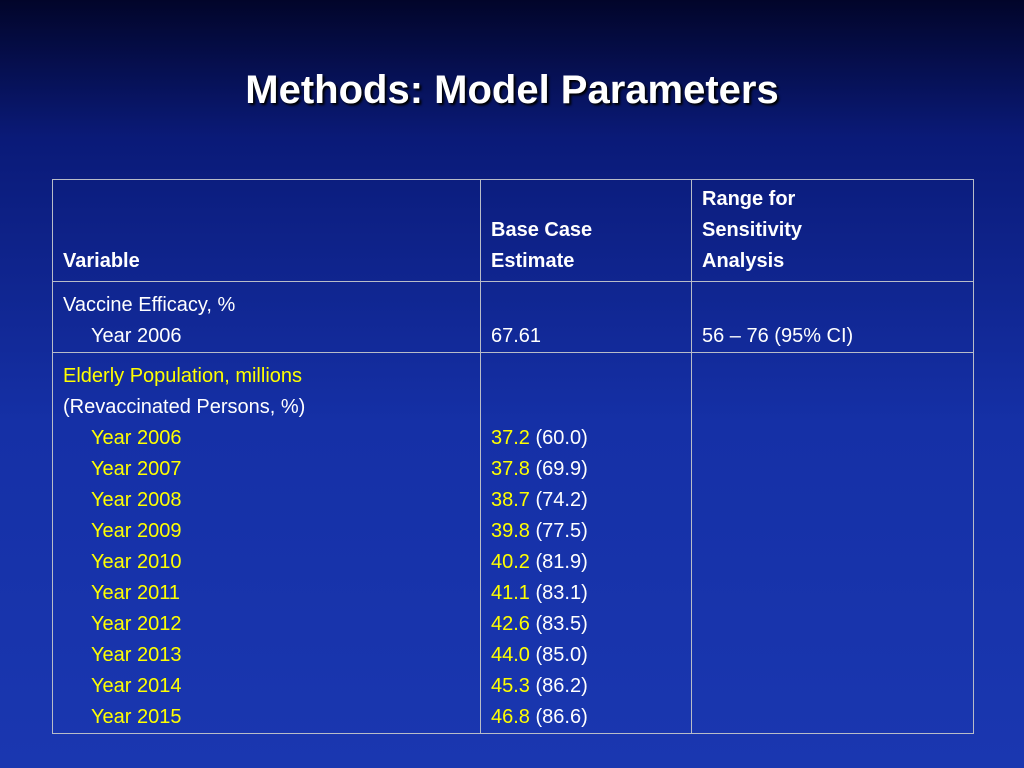  What do you see at coordinates (586, 336) in the screenshot?
I see `estimate-line: 67.61` at bounding box center [586, 336].